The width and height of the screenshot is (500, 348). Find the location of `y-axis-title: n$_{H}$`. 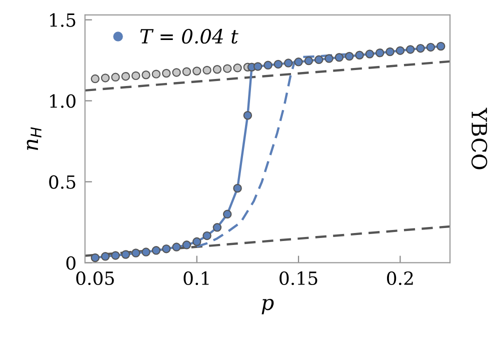

y-axis-title: n$_{H}$ is located at coordinates (34, 138).